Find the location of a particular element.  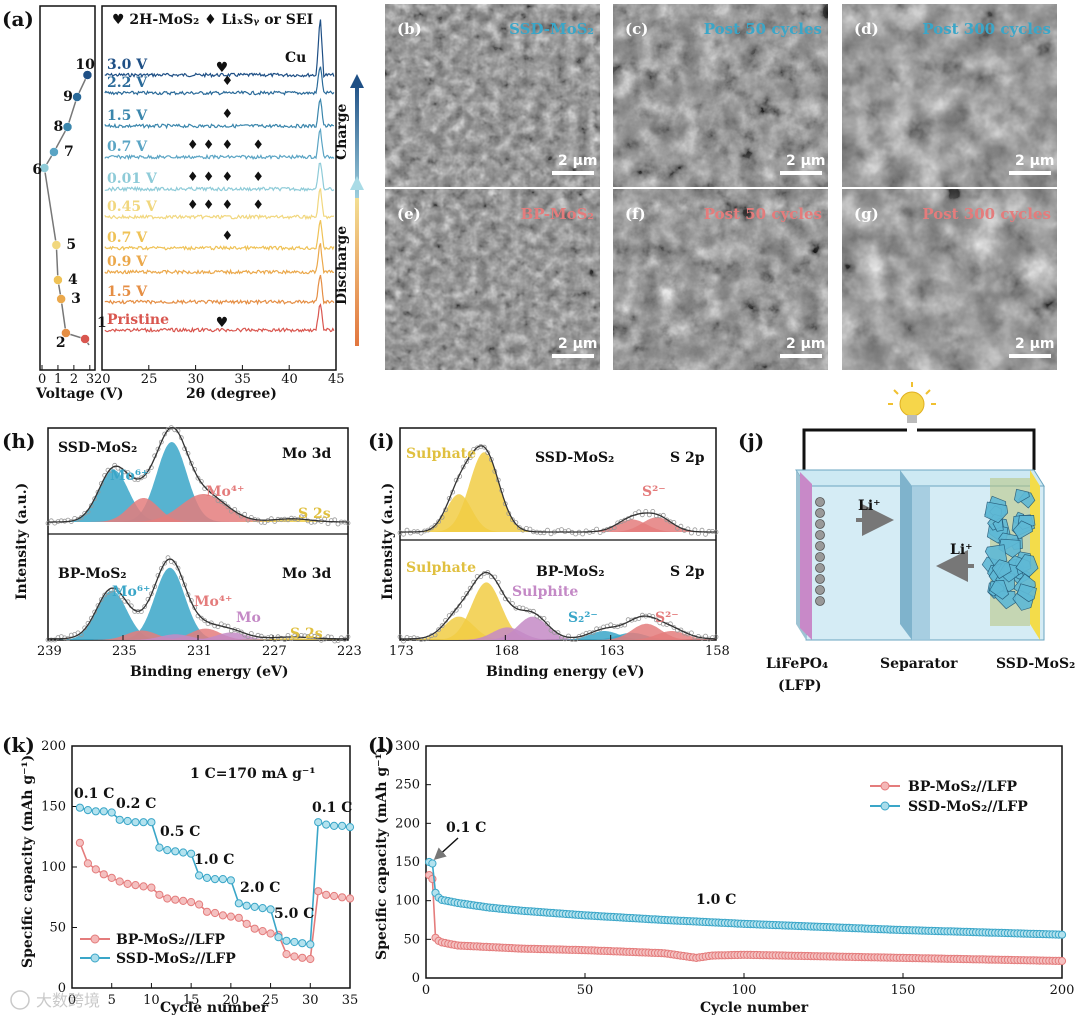

watermark: 大数跨境 is located at coordinates (55, 1000).